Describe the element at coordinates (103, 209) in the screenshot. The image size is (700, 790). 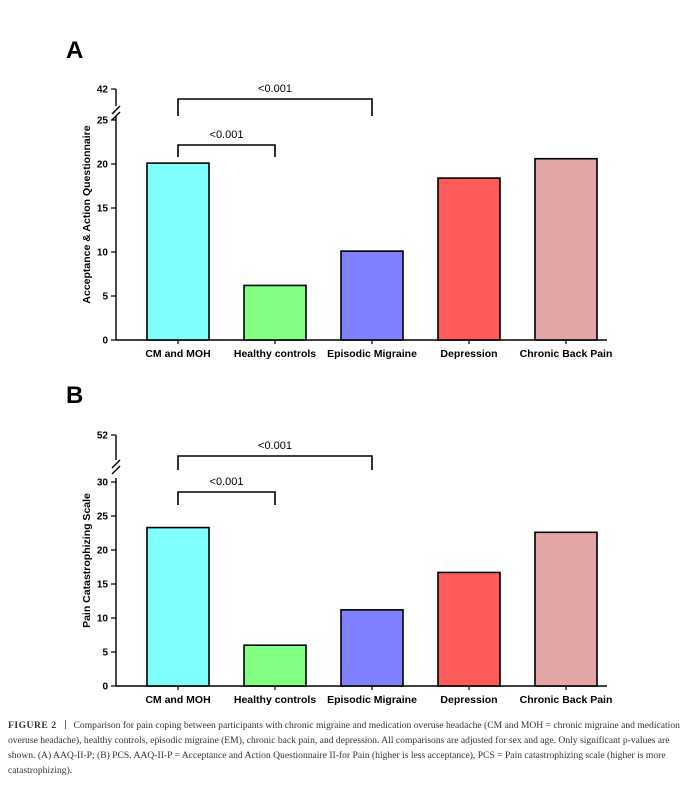
I see `panel-a-y-tick-label: 15` at that location.